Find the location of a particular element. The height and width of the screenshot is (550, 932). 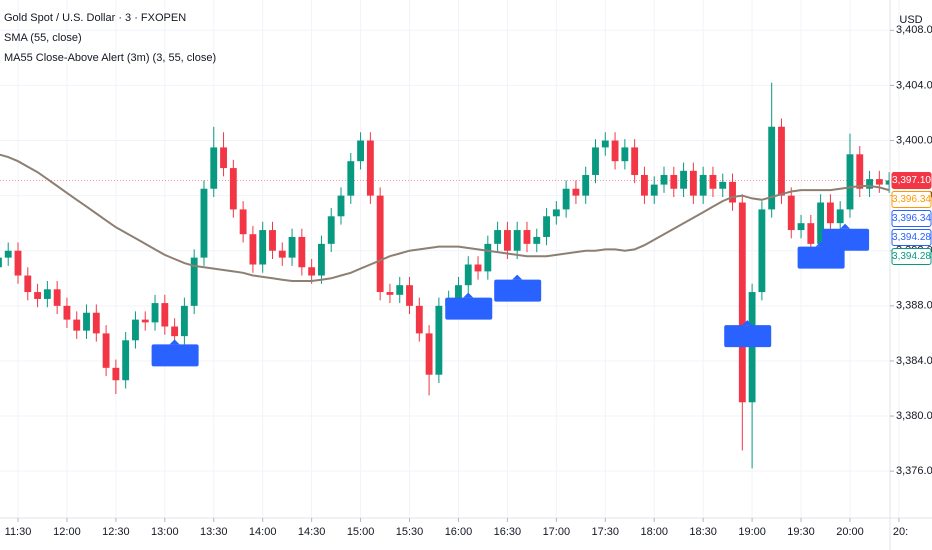

price-label: 3,397.10 is located at coordinates (911, 180).